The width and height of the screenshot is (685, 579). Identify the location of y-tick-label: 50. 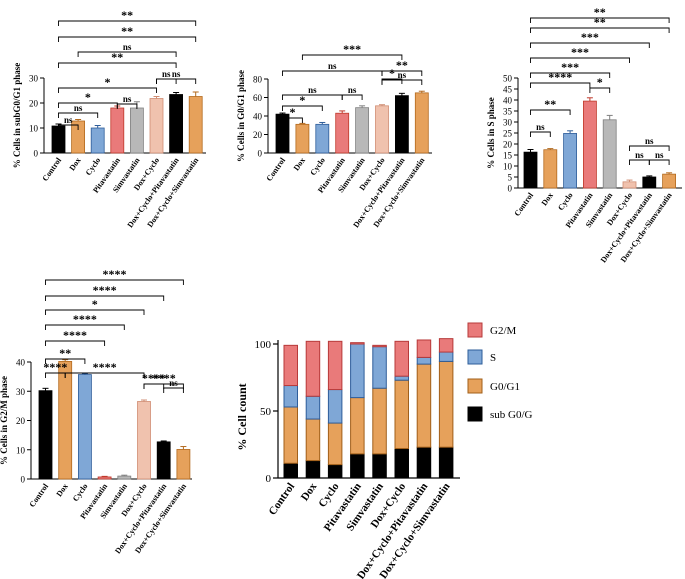
(508, 79).